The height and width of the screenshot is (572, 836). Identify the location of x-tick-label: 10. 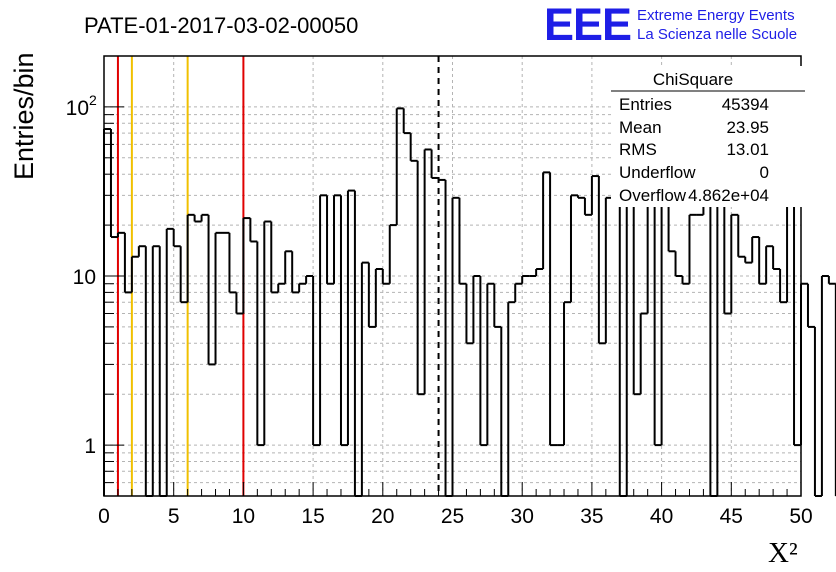
(243, 516).